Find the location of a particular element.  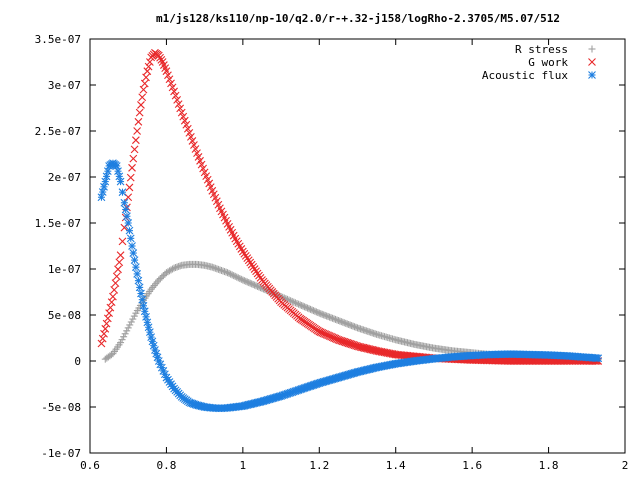

legend-marker is located at coordinates (592, 75).